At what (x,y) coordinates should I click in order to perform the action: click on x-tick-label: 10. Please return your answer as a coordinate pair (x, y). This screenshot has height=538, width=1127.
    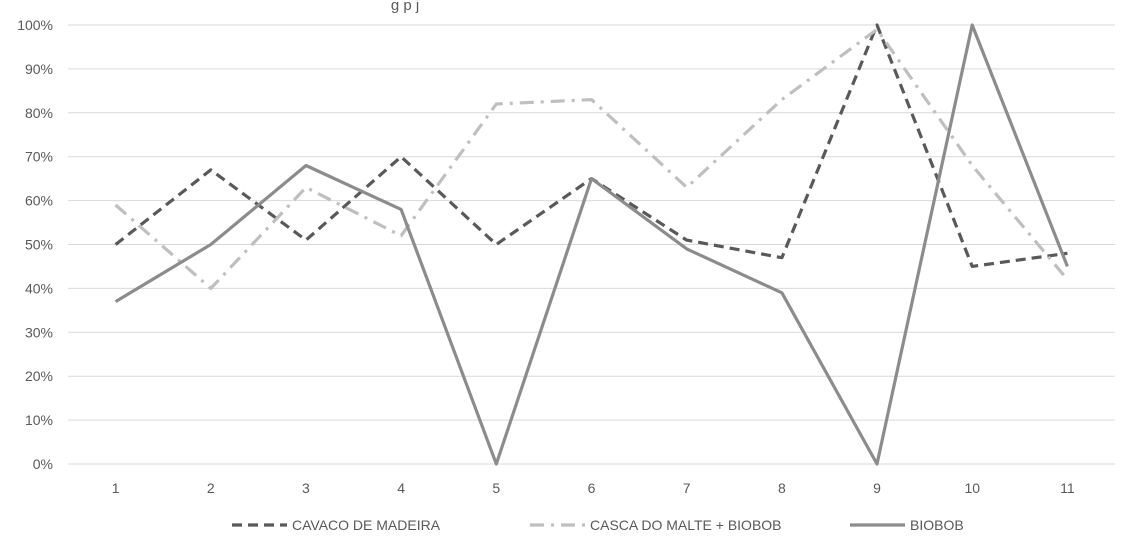
    Looking at the image, I should click on (972, 488).